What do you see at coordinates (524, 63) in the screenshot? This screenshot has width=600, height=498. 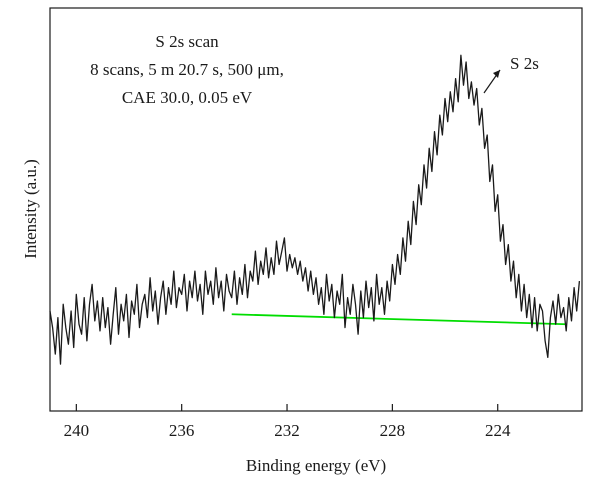 I see `peak-label: S 2s` at bounding box center [524, 63].